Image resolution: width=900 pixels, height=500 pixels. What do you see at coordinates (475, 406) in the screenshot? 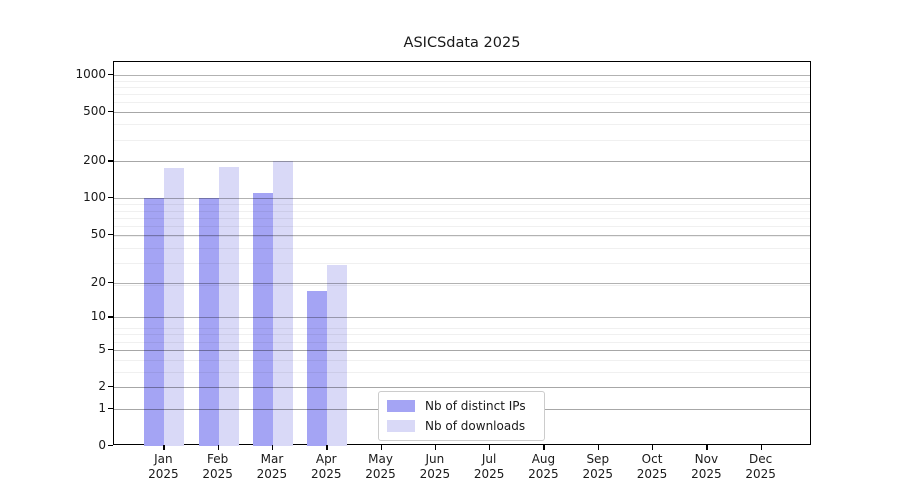
I see `legend-label-distinct-ips: Nb of distinct IPs` at bounding box center [475, 406].